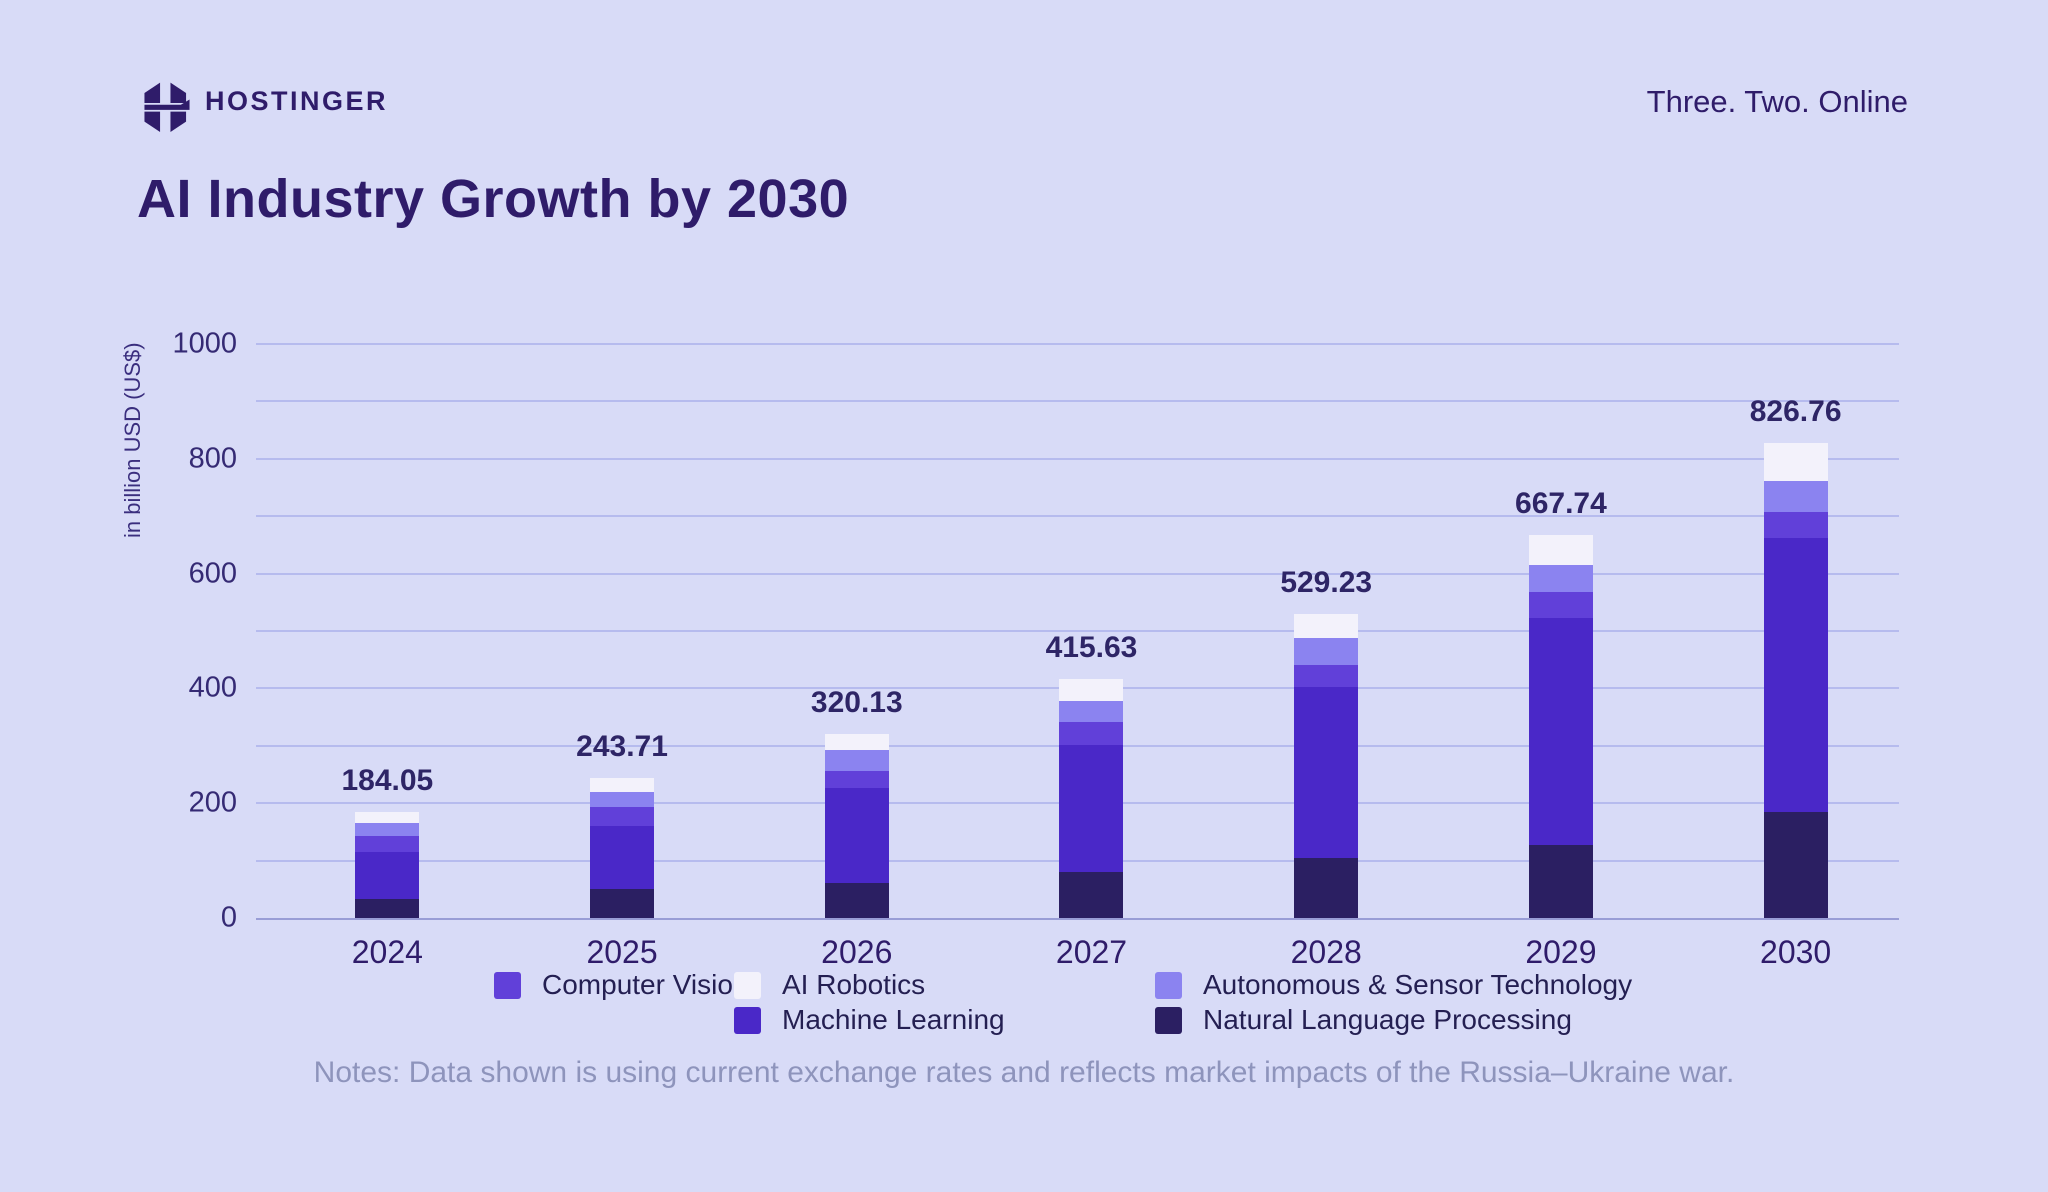  I want to click on bar-total-label: 667.74, so click(1561, 503).